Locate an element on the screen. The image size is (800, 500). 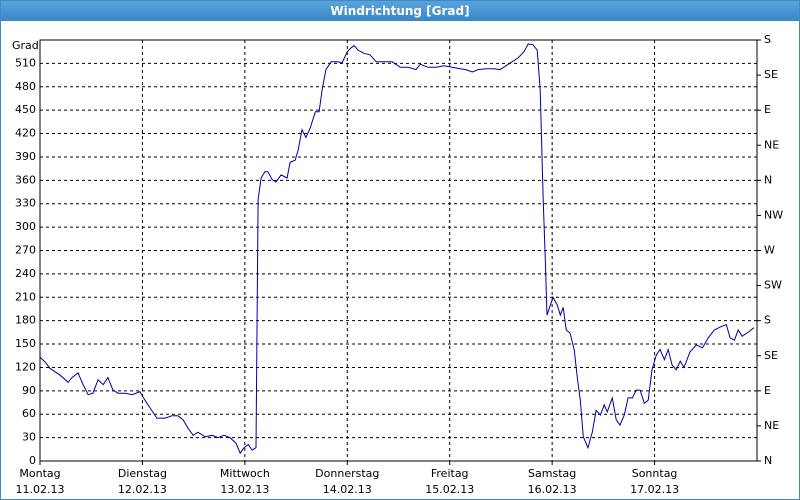
y-tick-label: 420 is located at coordinates (25, 133).